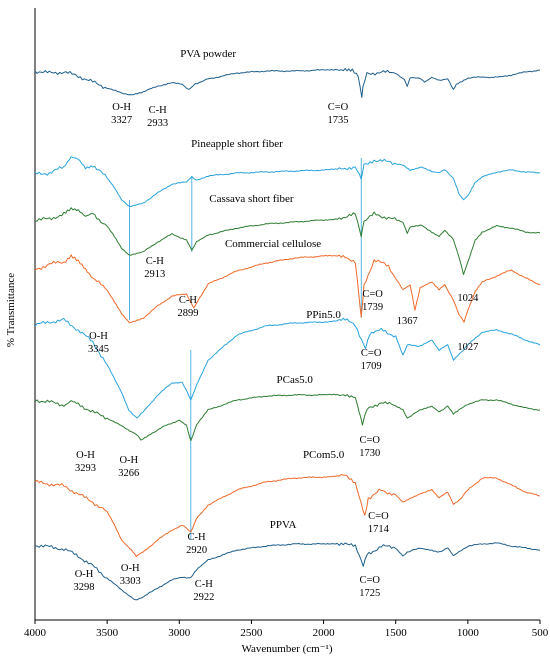  What do you see at coordinates (369, 587) in the screenshot?
I see `peak-annotation-19: C=O 1725` at bounding box center [369, 587].